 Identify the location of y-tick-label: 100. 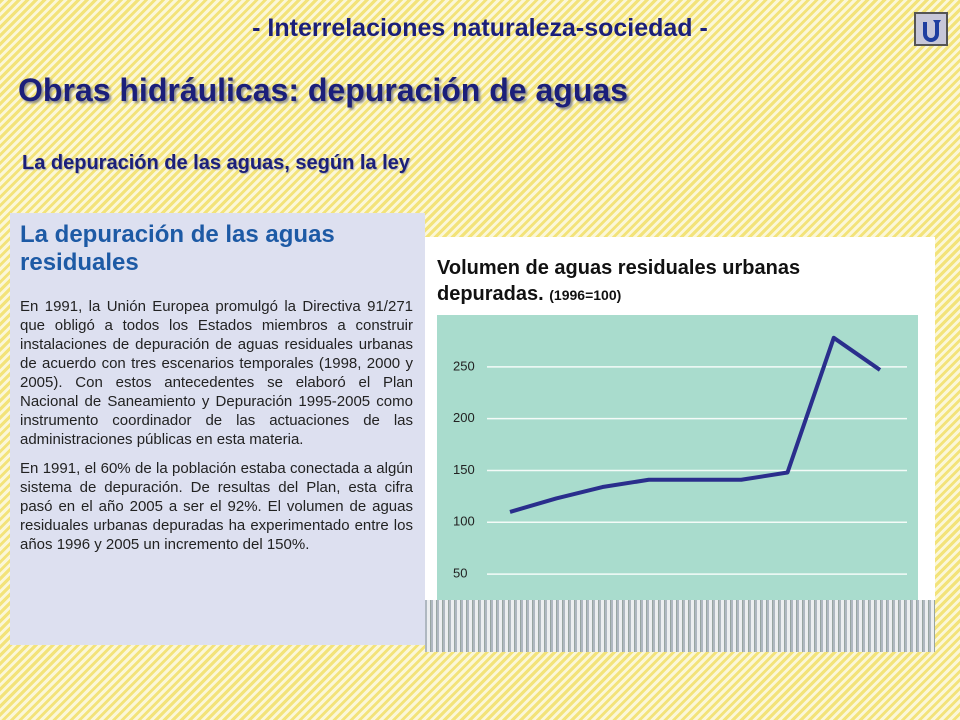
(464, 521).